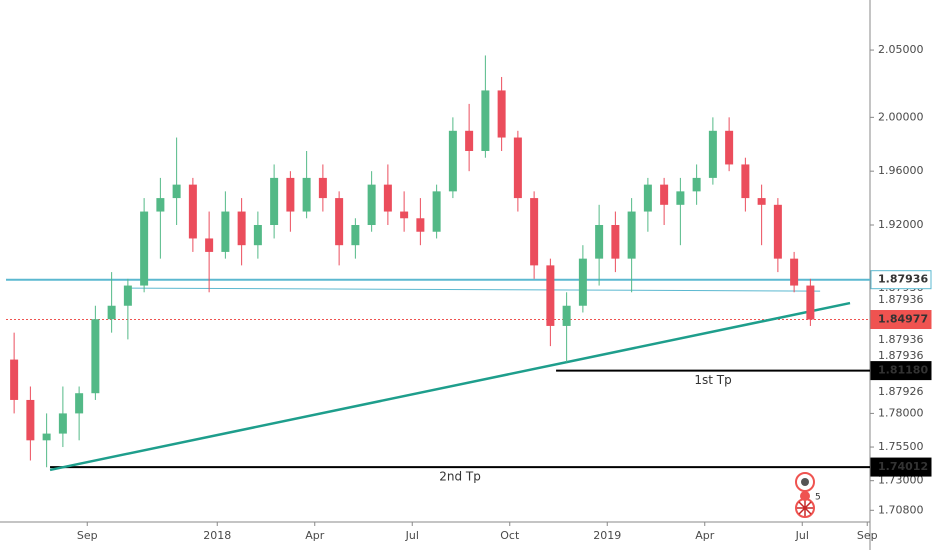 The height and width of the screenshot is (550, 932). What do you see at coordinates (901, 391) in the screenshot?
I see `y-axis-label: 1.87926` at bounding box center [901, 391].